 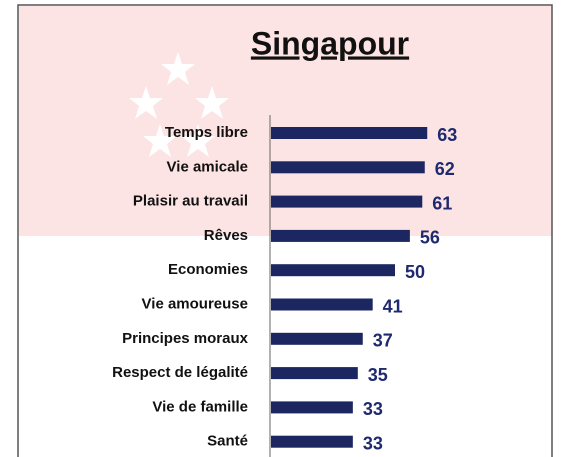 I want to click on value-label: 61, so click(x=442, y=203).